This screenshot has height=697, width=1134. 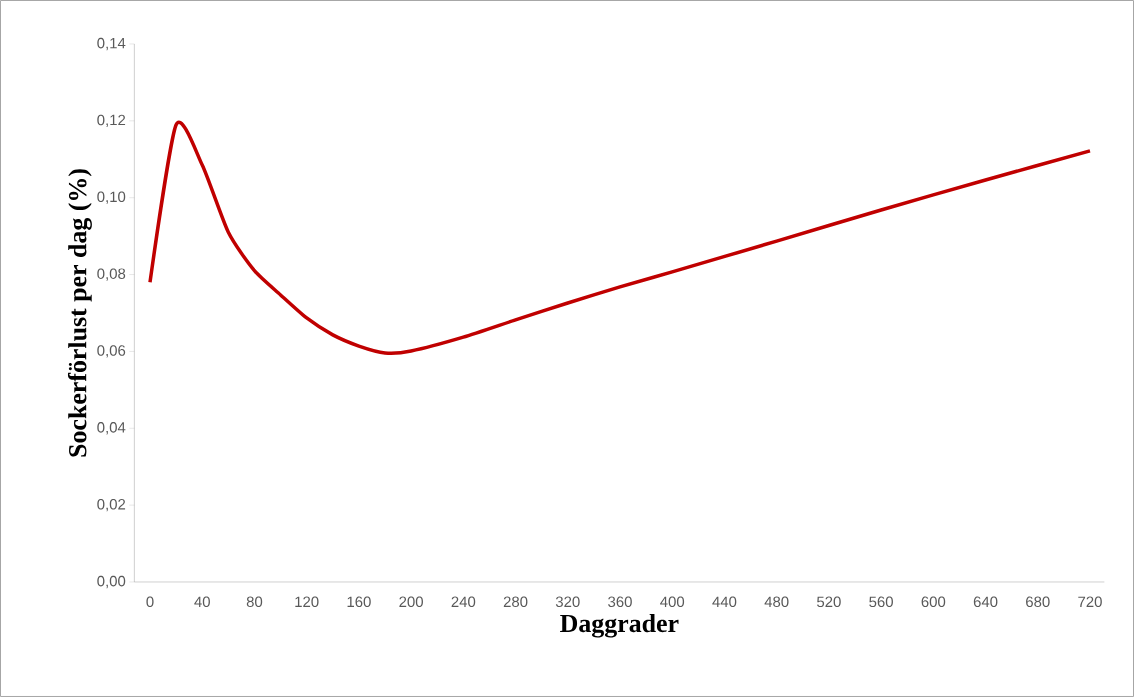 I want to click on y-tick-label: 0,02, so click(x=111, y=505).